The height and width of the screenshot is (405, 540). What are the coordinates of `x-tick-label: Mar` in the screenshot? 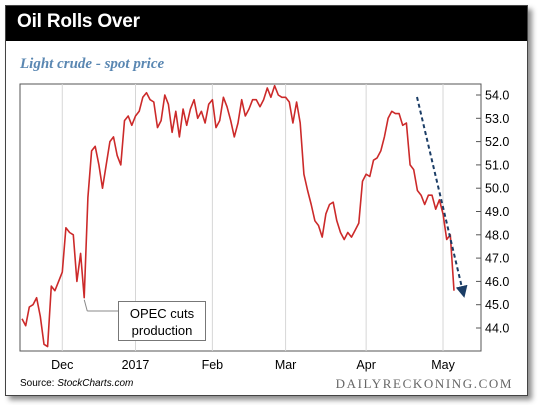 It's located at (286, 365).